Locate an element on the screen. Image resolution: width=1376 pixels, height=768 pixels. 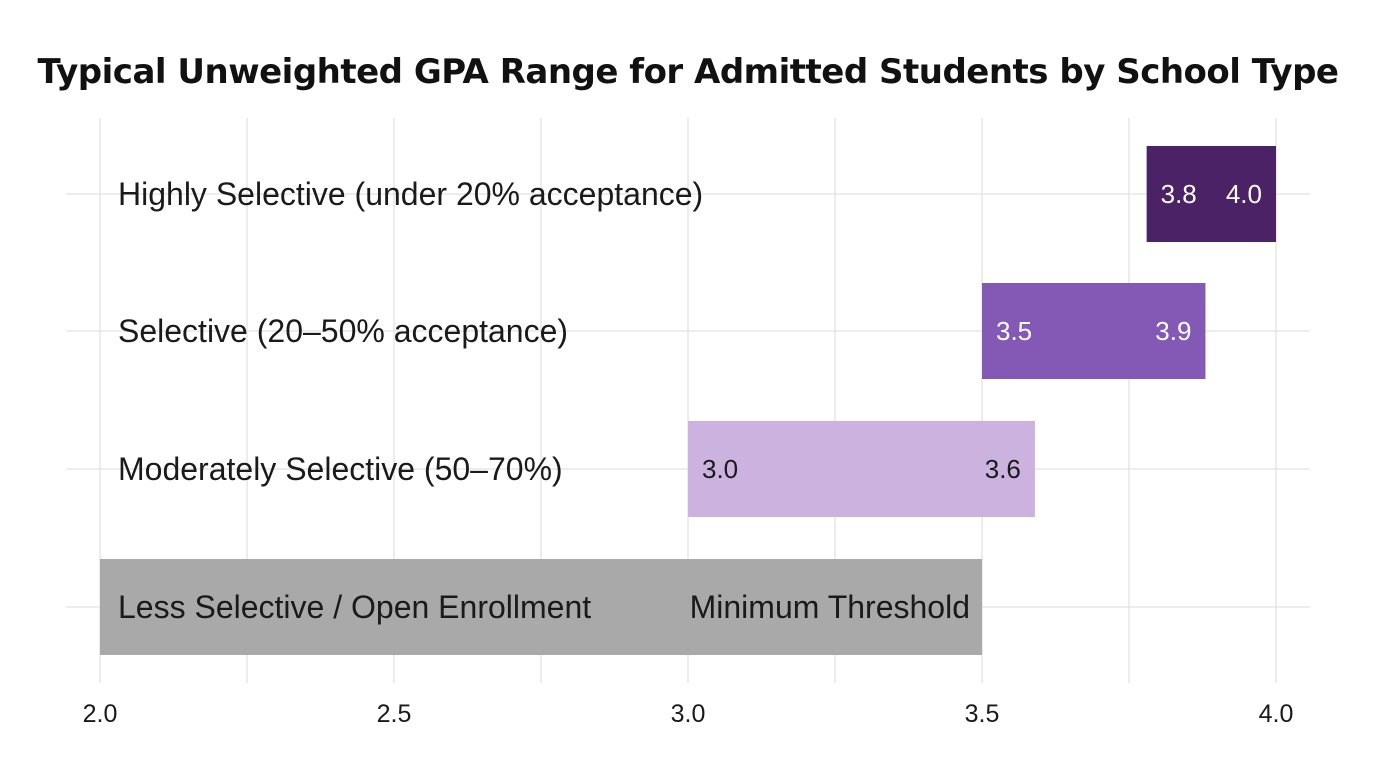
bar-high-label: 3.6 is located at coordinates (1003, 469).